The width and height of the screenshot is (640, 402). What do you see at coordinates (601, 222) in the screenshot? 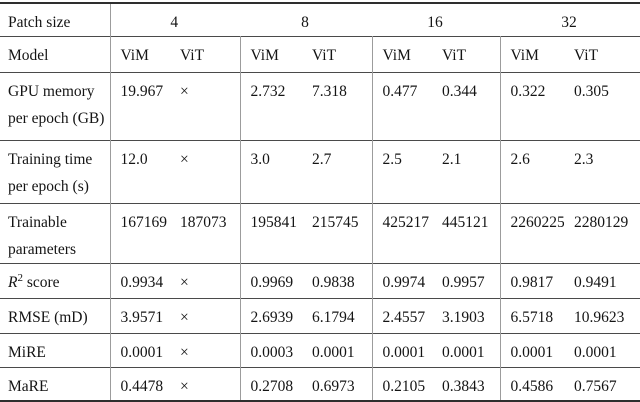
I see `table-cell: 2280129` at bounding box center [601, 222].